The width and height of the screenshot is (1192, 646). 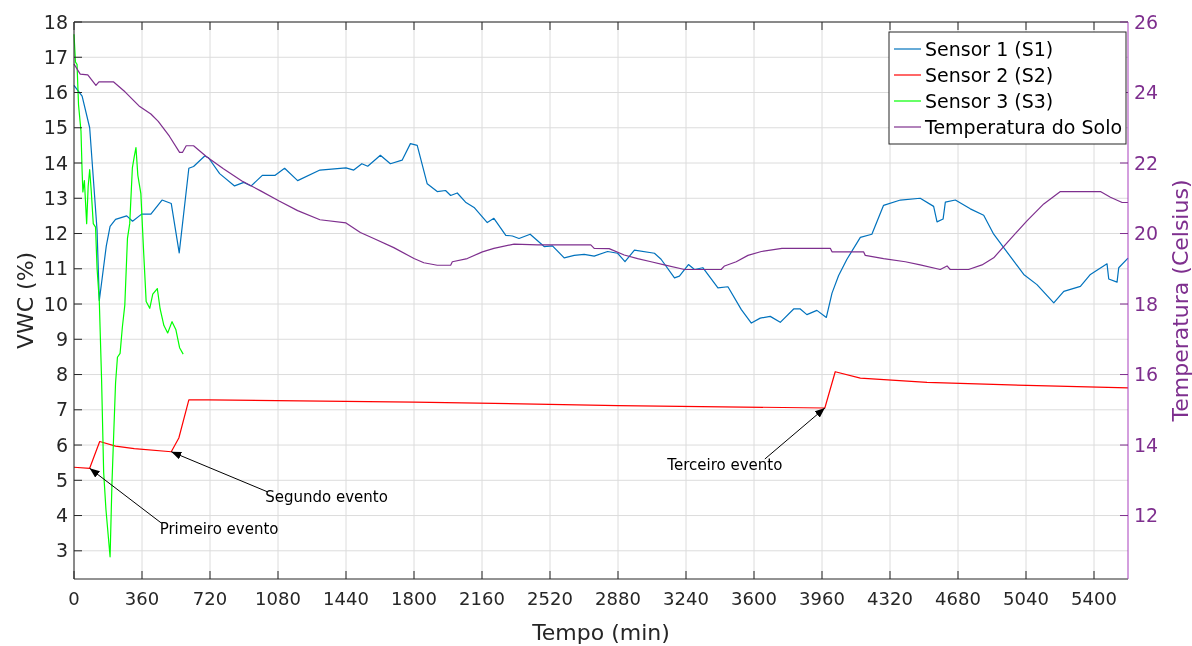 What do you see at coordinates (1094, 598) in the screenshot?
I see `x-tick-label: 5400` at bounding box center [1094, 598].